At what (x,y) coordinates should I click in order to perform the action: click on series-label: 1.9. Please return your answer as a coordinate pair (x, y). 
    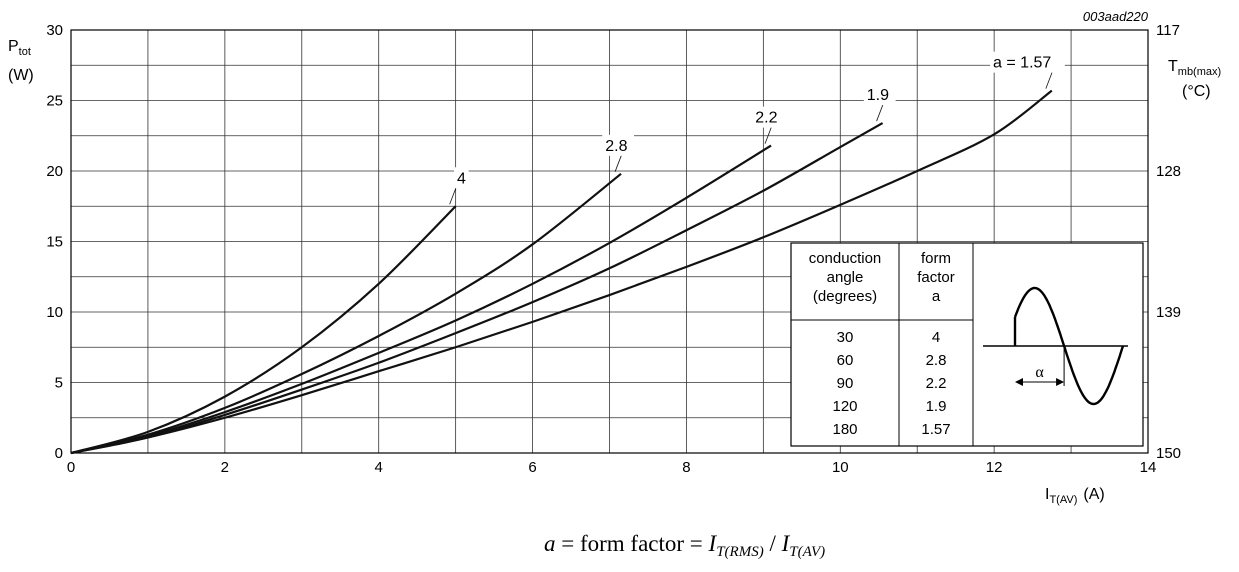
    Looking at the image, I should click on (878, 95).